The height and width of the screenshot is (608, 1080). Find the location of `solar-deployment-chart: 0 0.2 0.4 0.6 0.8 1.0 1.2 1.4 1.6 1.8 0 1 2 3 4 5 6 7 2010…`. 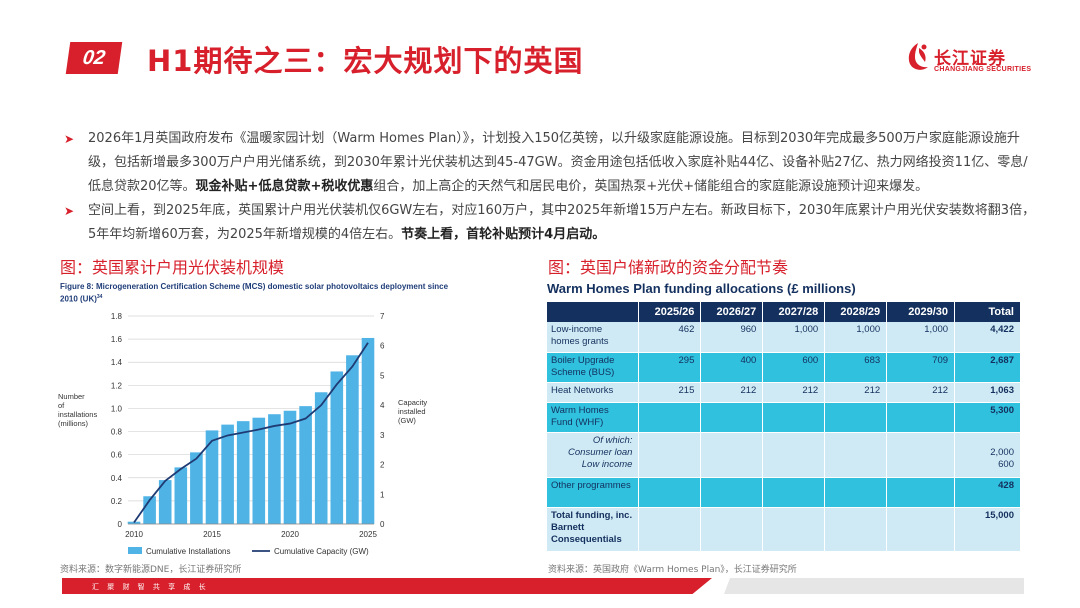

solar-deployment-chart: 0 0.2 0.4 0.6 0.8 1.0 1.2 1.4 1.6 1.8 0 1 2 3 4 5 6 7 2010… is located at coordinates (242, 434).